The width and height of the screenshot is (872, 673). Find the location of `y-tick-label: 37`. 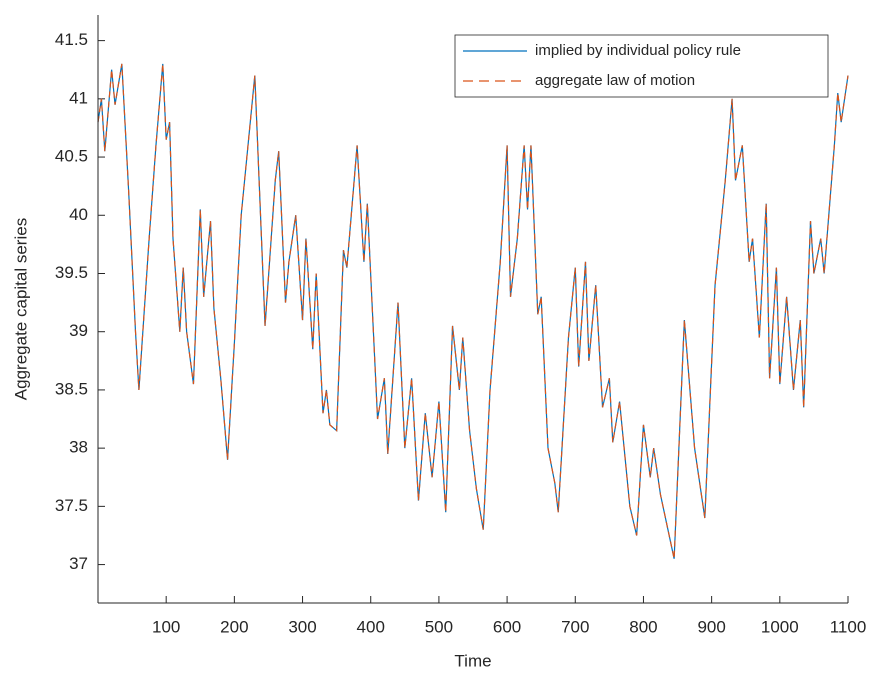

y-tick-label: 37 is located at coordinates (78, 563).